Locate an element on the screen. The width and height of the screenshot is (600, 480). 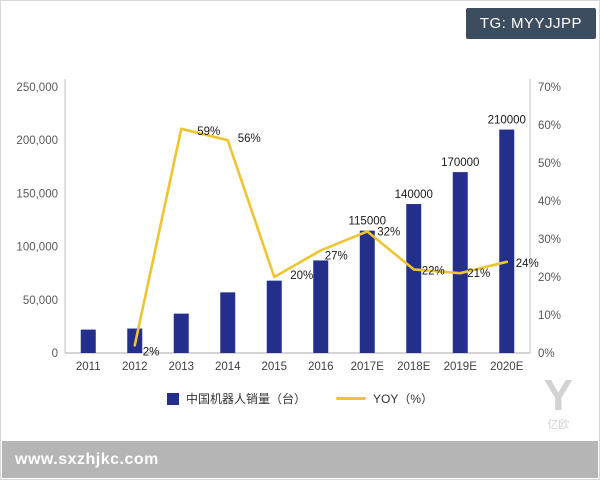
category-label: 2015 is located at coordinates (274, 367).